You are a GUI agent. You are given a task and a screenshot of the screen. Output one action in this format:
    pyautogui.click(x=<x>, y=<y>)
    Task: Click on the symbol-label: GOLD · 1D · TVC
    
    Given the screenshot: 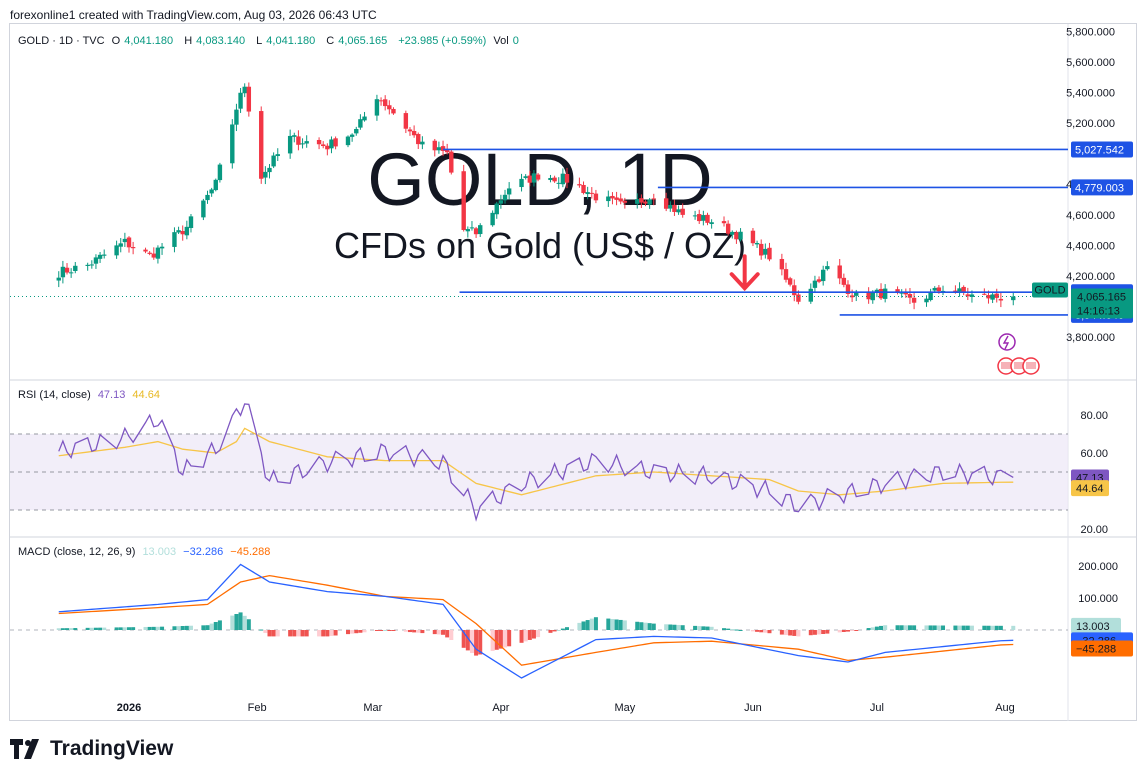 What is the action you would take?
    pyautogui.click(x=61, y=41)
    